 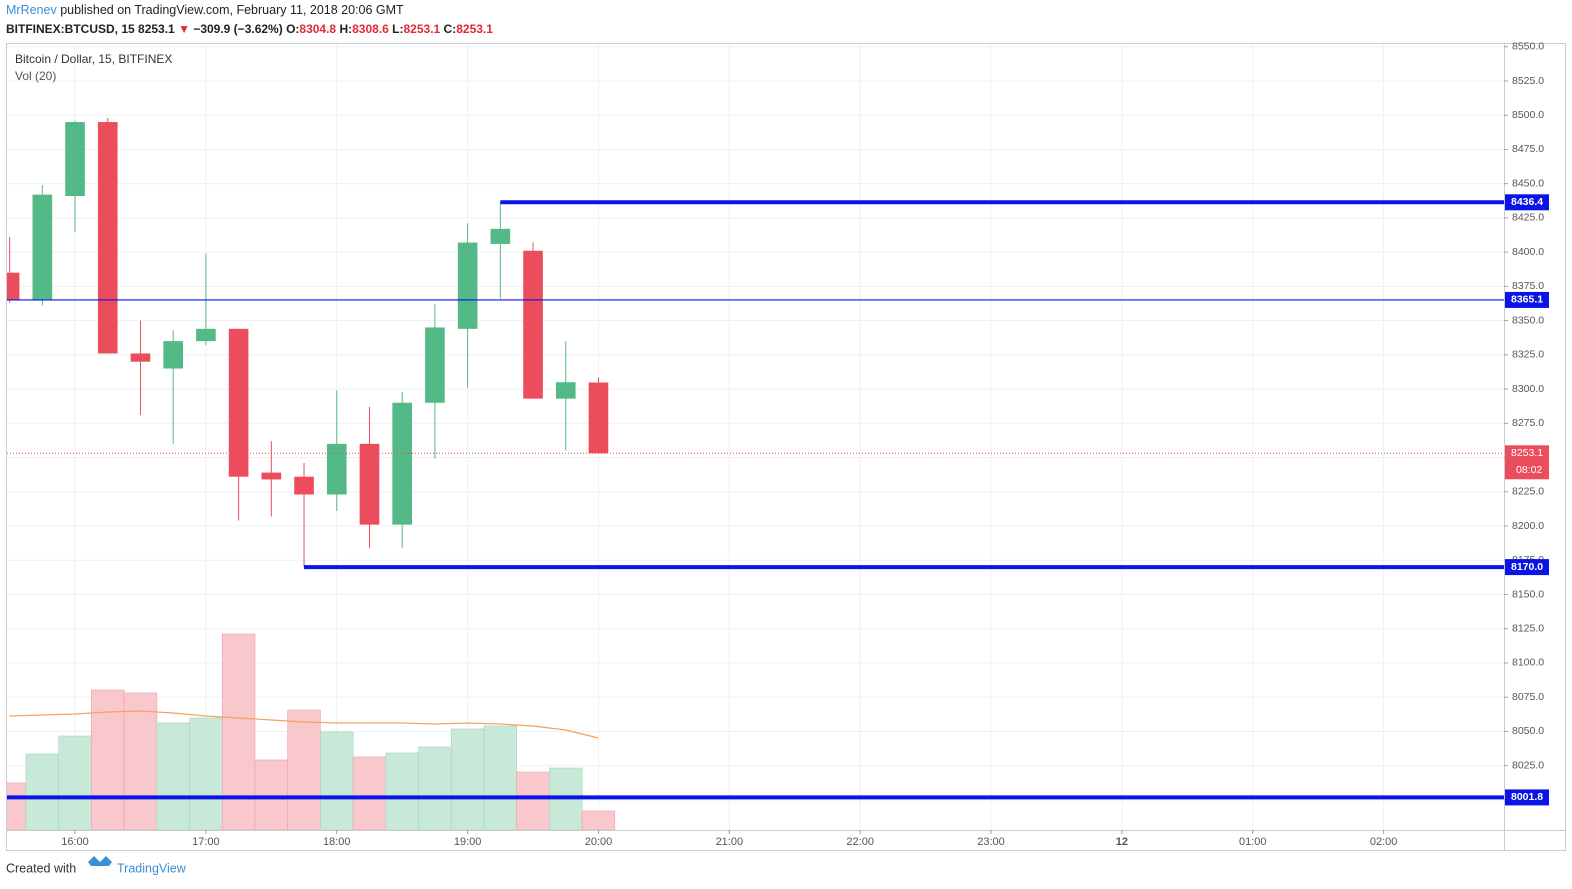 What do you see at coordinates (730, 842) in the screenshot?
I see `x-tick-label: 21:00` at bounding box center [730, 842].